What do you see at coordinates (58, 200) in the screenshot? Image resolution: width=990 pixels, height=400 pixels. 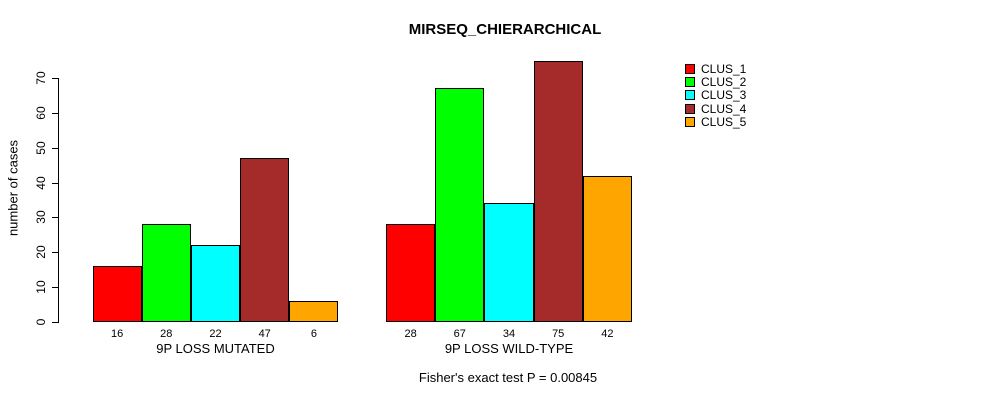 I see `y-axis-line` at bounding box center [58, 200].